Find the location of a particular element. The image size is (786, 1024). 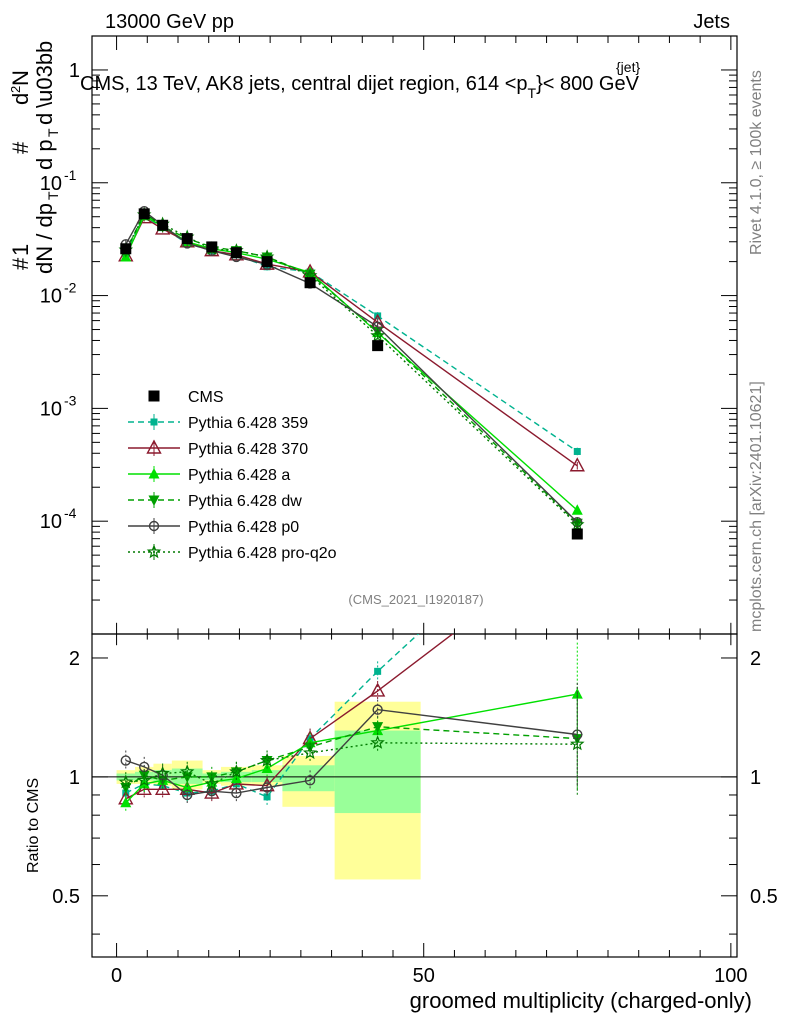

point-pq2o is located at coordinates (377, 335).